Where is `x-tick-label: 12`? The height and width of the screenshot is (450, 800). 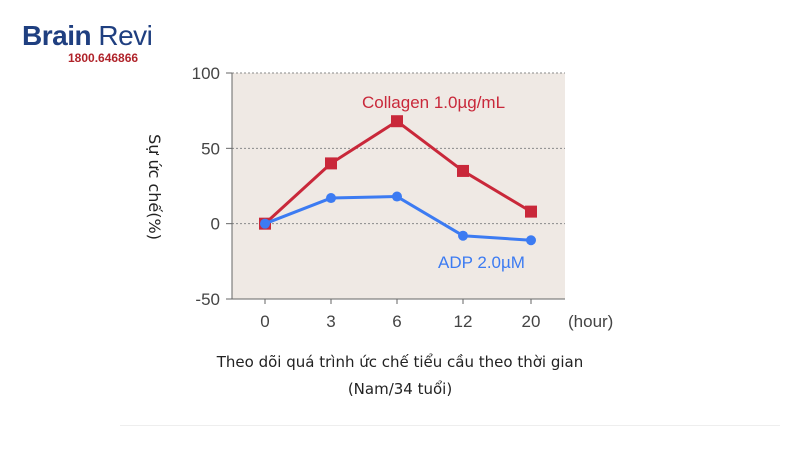 x-tick-label: 12 is located at coordinates (463, 321).